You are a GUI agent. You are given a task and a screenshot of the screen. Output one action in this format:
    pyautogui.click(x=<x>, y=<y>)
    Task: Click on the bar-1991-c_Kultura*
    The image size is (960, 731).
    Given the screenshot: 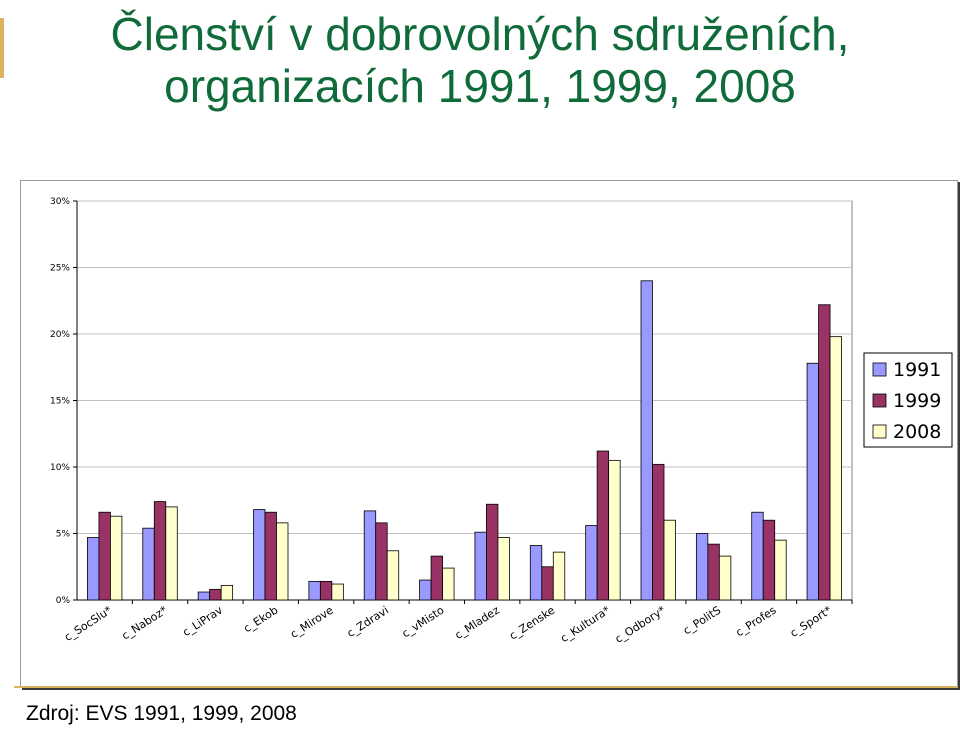 What is the action you would take?
    pyautogui.click(x=591, y=563)
    